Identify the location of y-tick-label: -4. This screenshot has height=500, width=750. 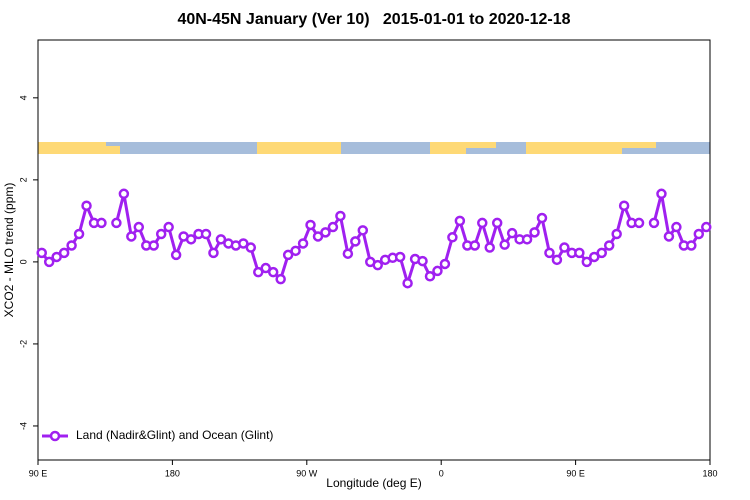
(23, 426).